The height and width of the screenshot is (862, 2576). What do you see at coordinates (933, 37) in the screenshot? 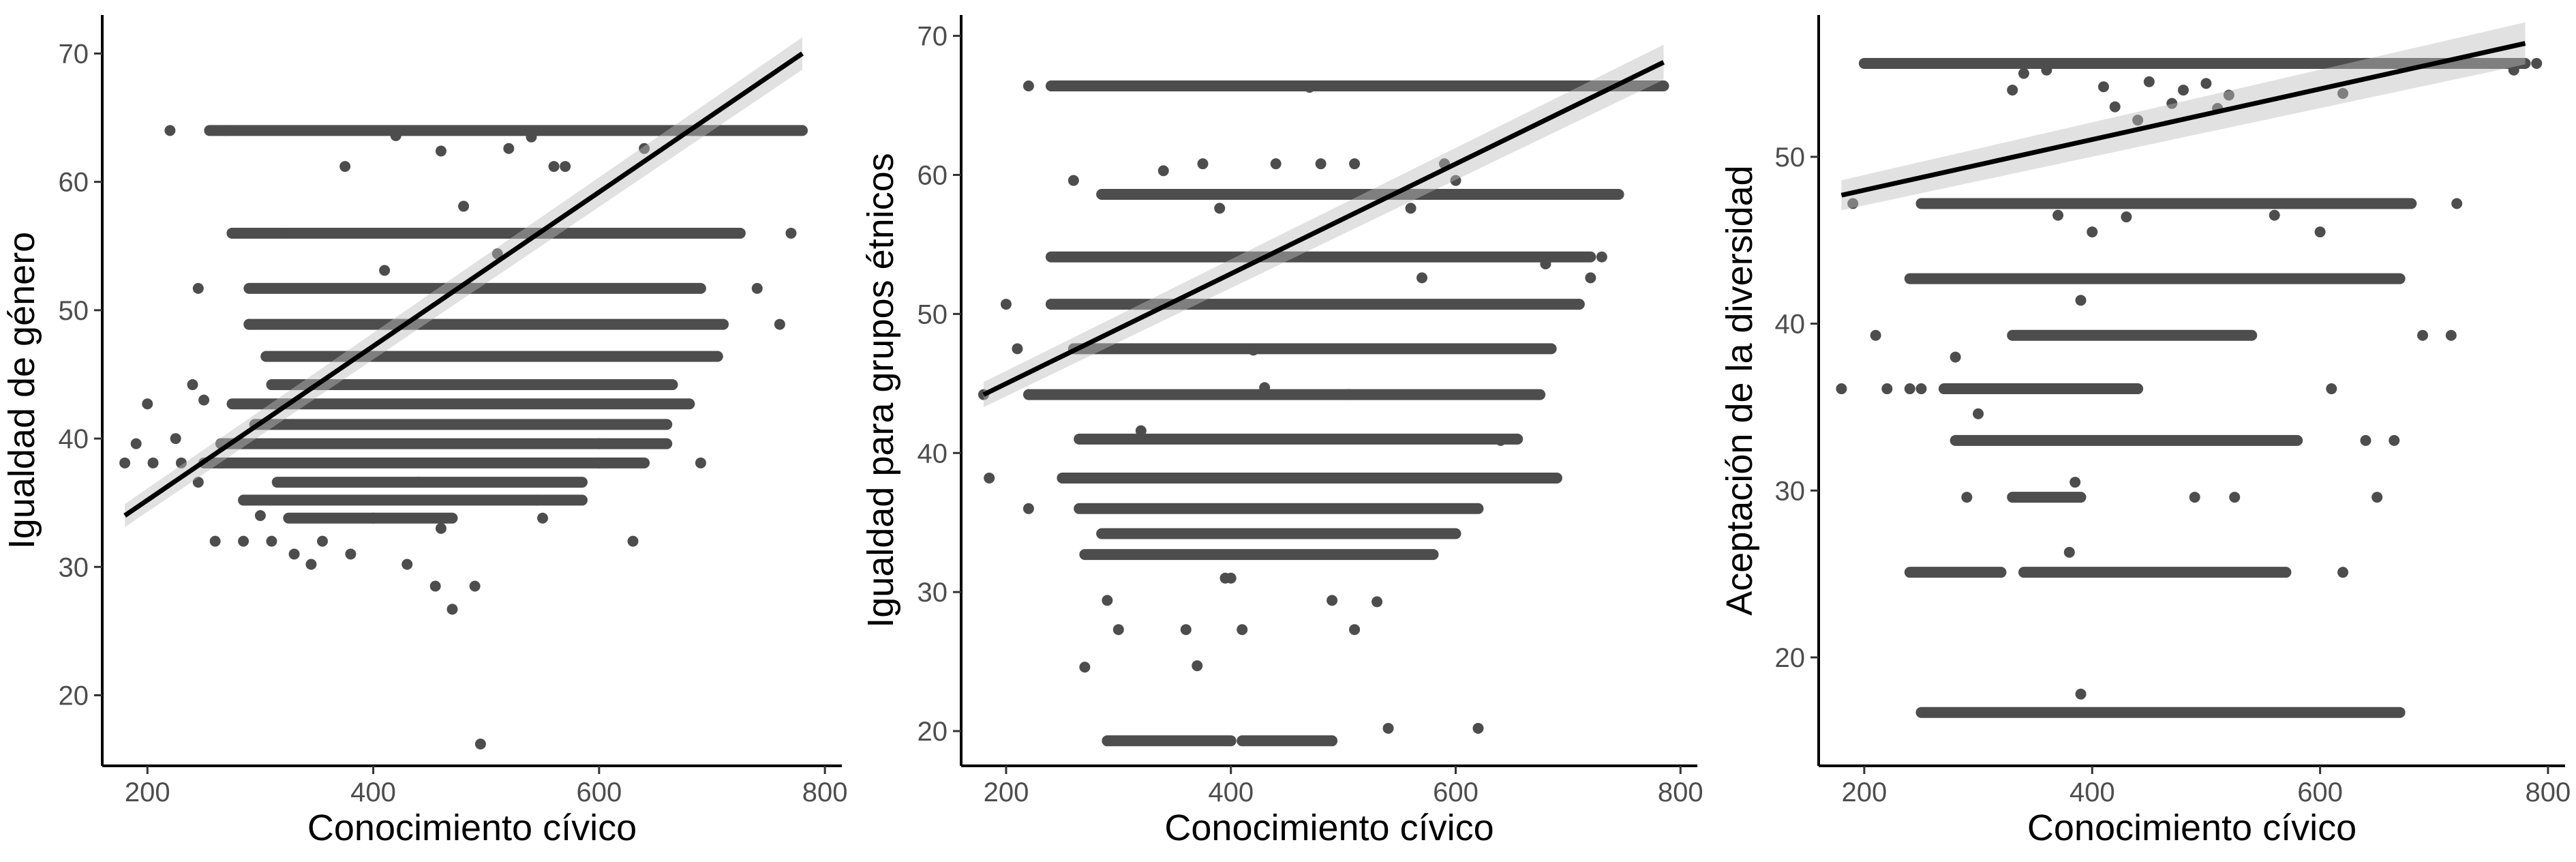
I see `y-tick-label: 70` at bounding box center [933, 37].